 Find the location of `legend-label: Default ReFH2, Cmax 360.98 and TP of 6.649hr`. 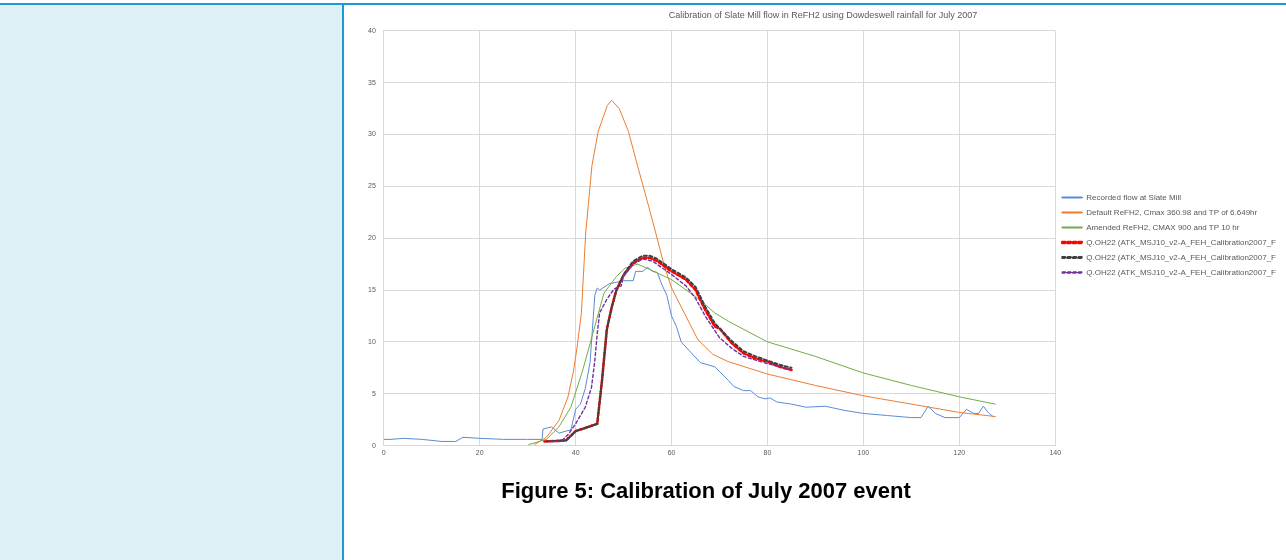

legend-label: Default ReFH2, Cmax 360.98 and TP of 6.649hr is located at coordinates (1172, 212).